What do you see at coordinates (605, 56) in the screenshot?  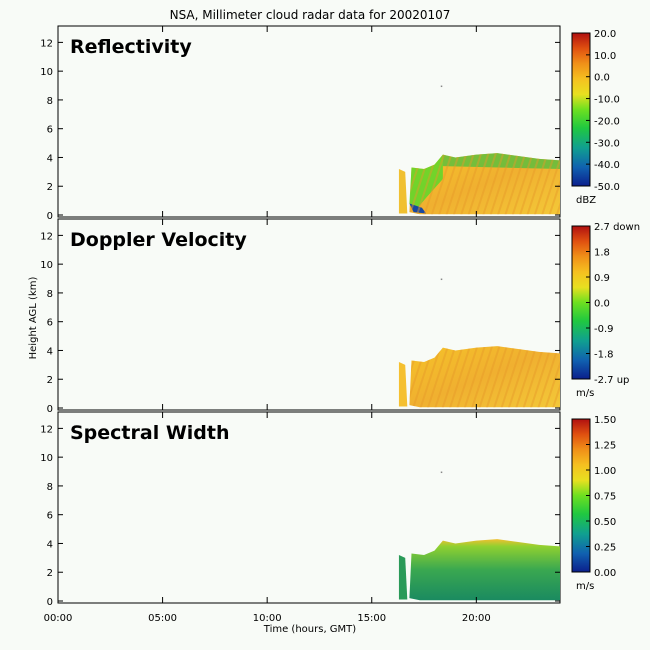 I see `colorbar-label: 10.0` at bounding box center [605, 56].